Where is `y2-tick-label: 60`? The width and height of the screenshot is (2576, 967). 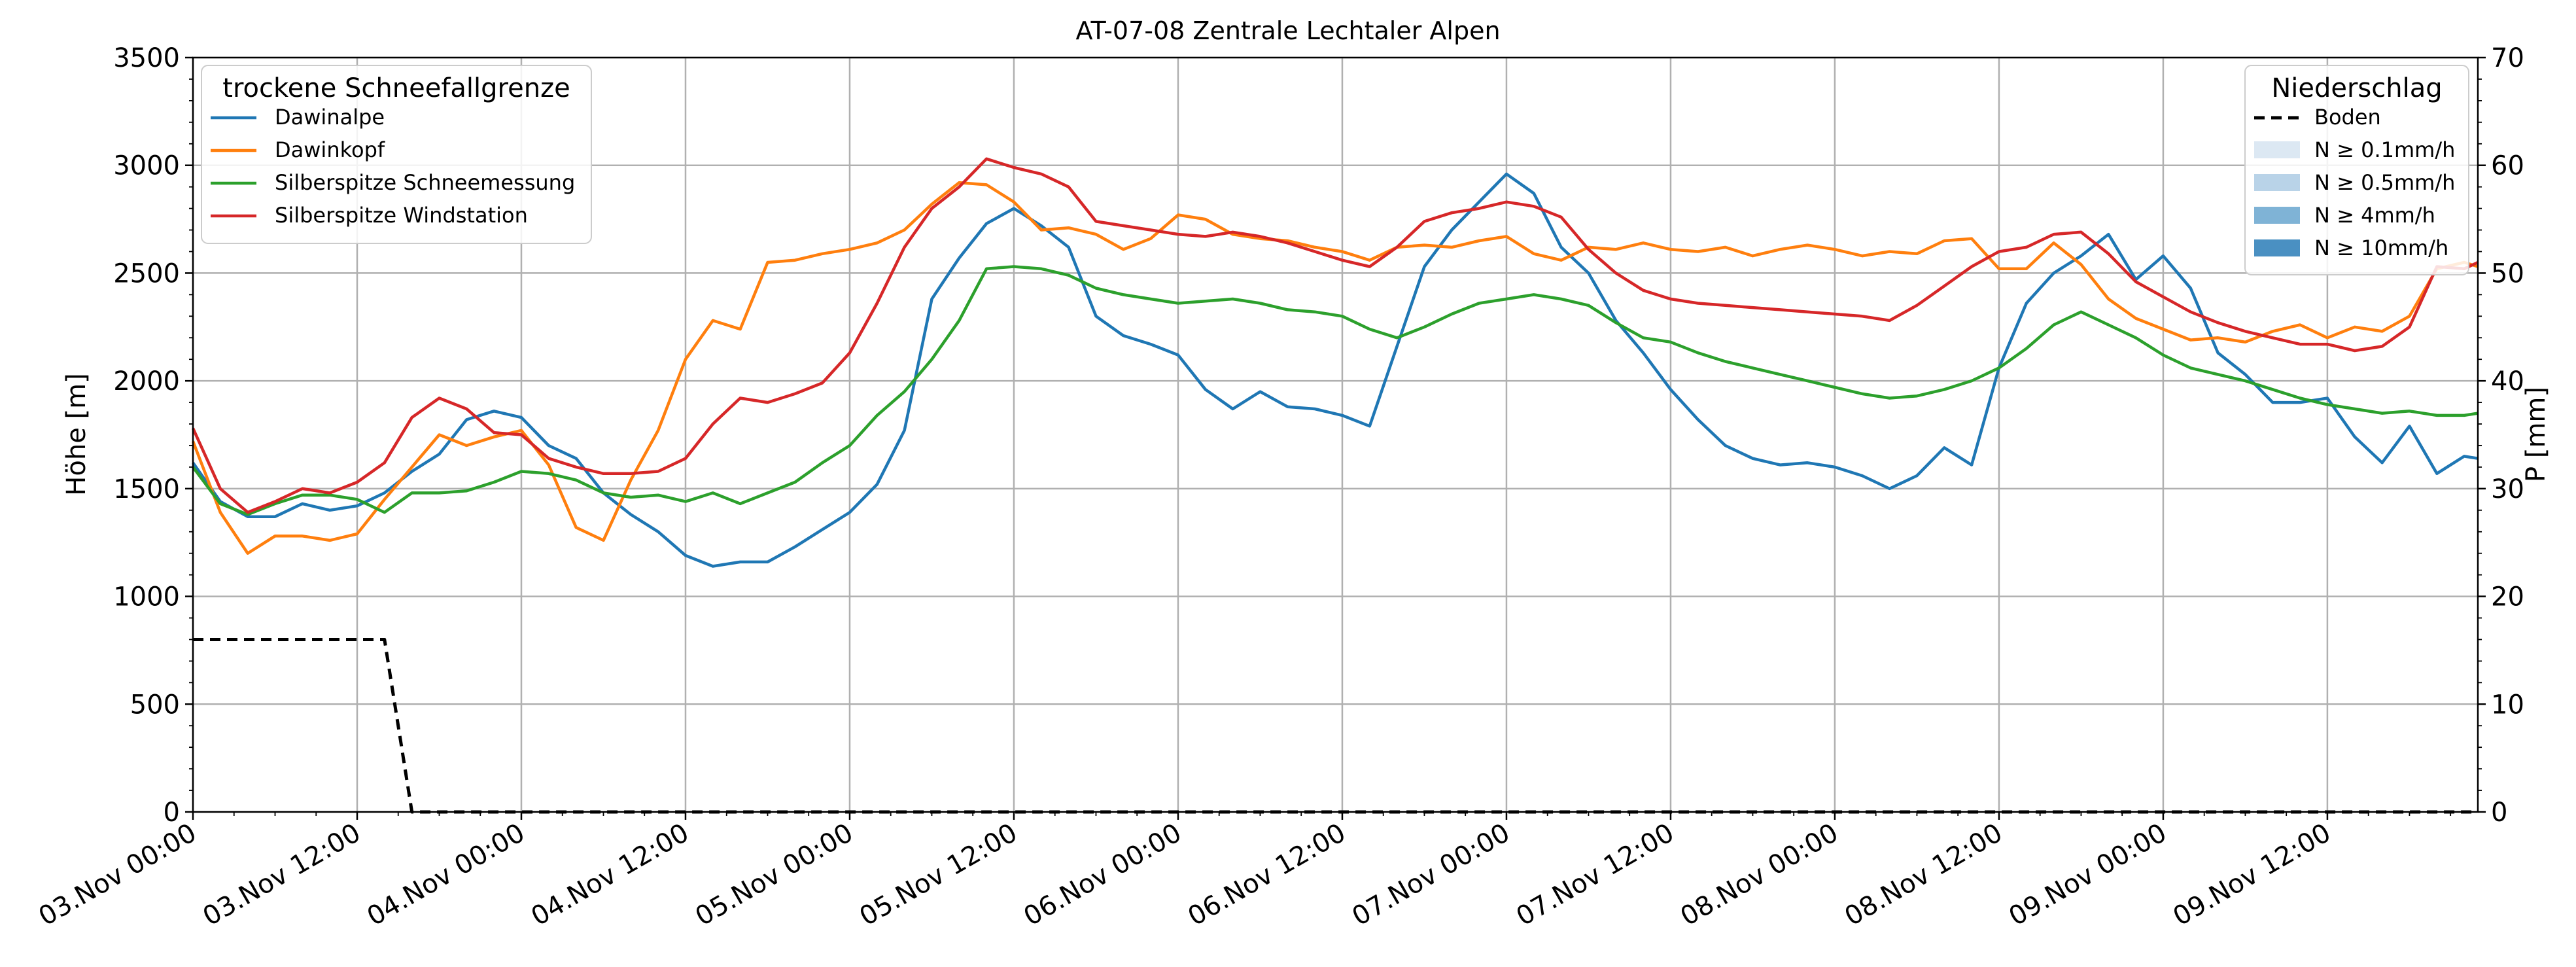 y2-tick-label: 60 is located at coordinates (2507, 166).